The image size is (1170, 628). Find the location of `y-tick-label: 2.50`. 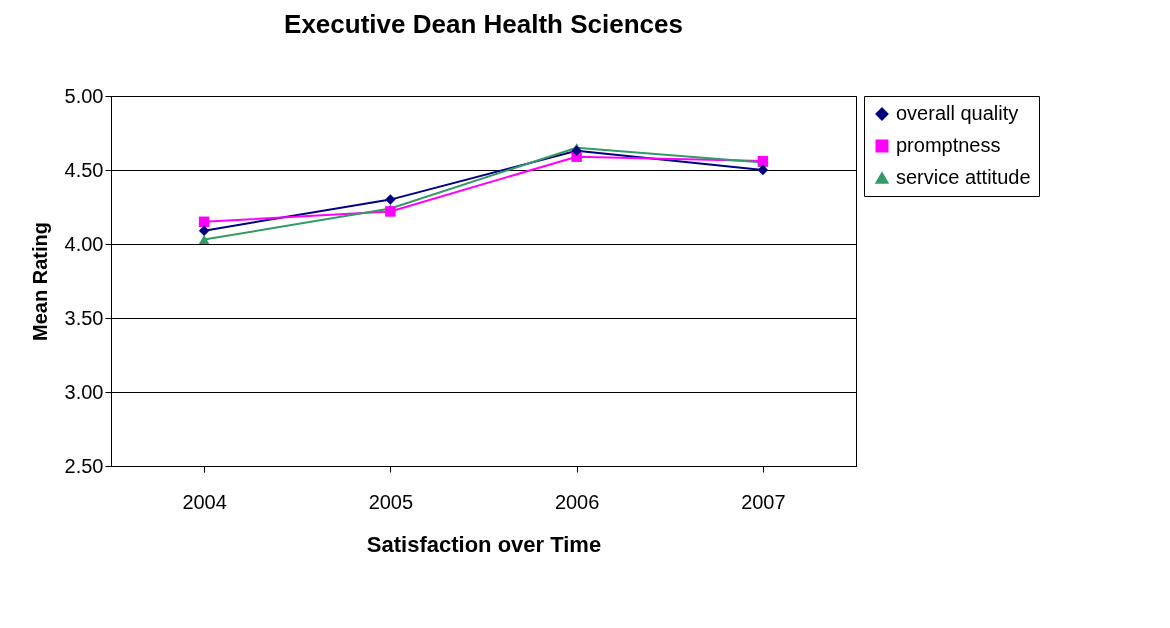

y-tick-label: 2.50 is located at coordinates (84, 465).